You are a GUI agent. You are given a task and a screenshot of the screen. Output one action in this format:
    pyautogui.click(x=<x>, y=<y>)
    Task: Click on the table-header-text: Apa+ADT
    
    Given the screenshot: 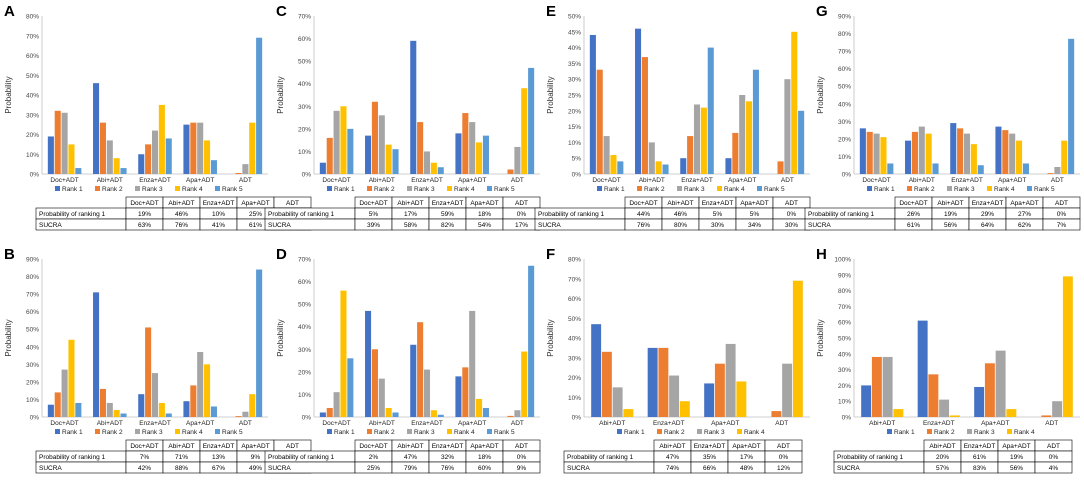 What is the action you would take?
    pyautogui.click(x=1024, y=203)
    